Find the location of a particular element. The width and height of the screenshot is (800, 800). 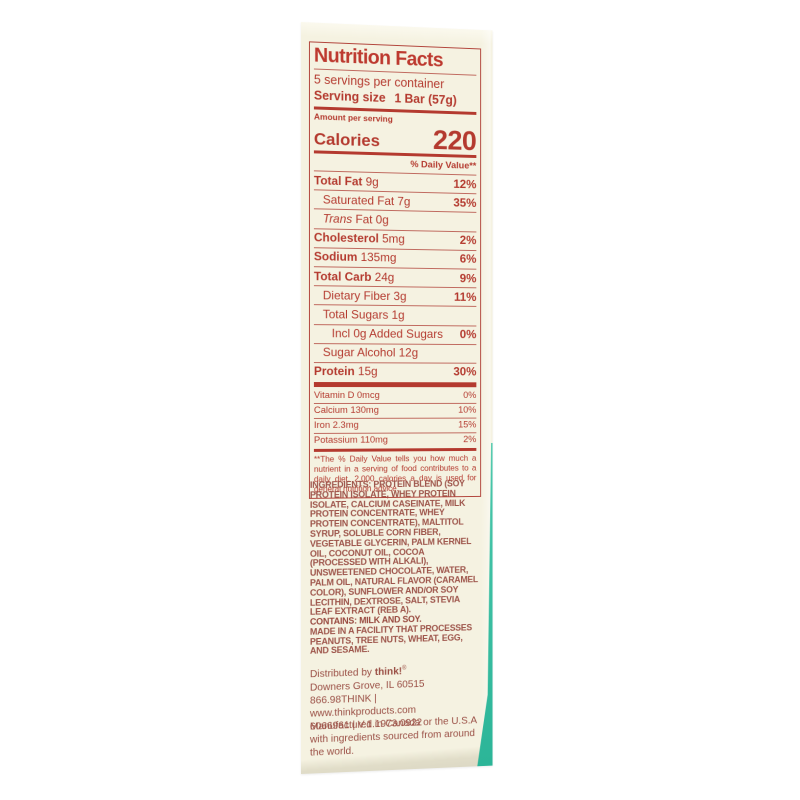

nutrient-name: Calcium 130mg is located at coordinates (346, 410).